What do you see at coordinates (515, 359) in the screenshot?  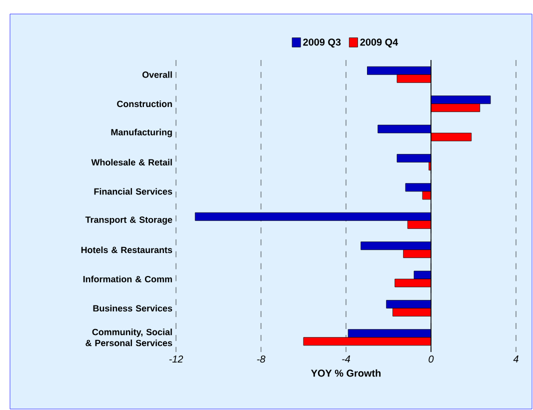 I see `x-tick-label: 4` at bounding box center [515, 359].